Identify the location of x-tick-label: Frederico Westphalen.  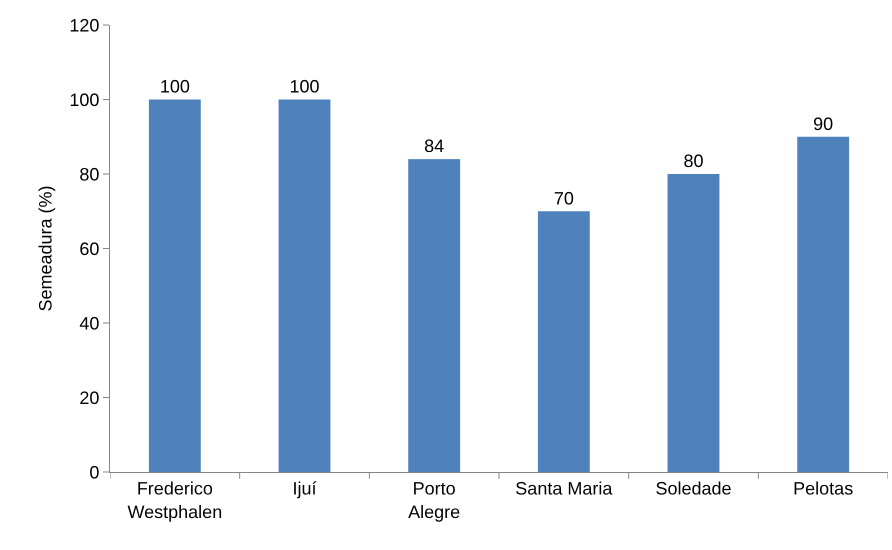
(174, 500).